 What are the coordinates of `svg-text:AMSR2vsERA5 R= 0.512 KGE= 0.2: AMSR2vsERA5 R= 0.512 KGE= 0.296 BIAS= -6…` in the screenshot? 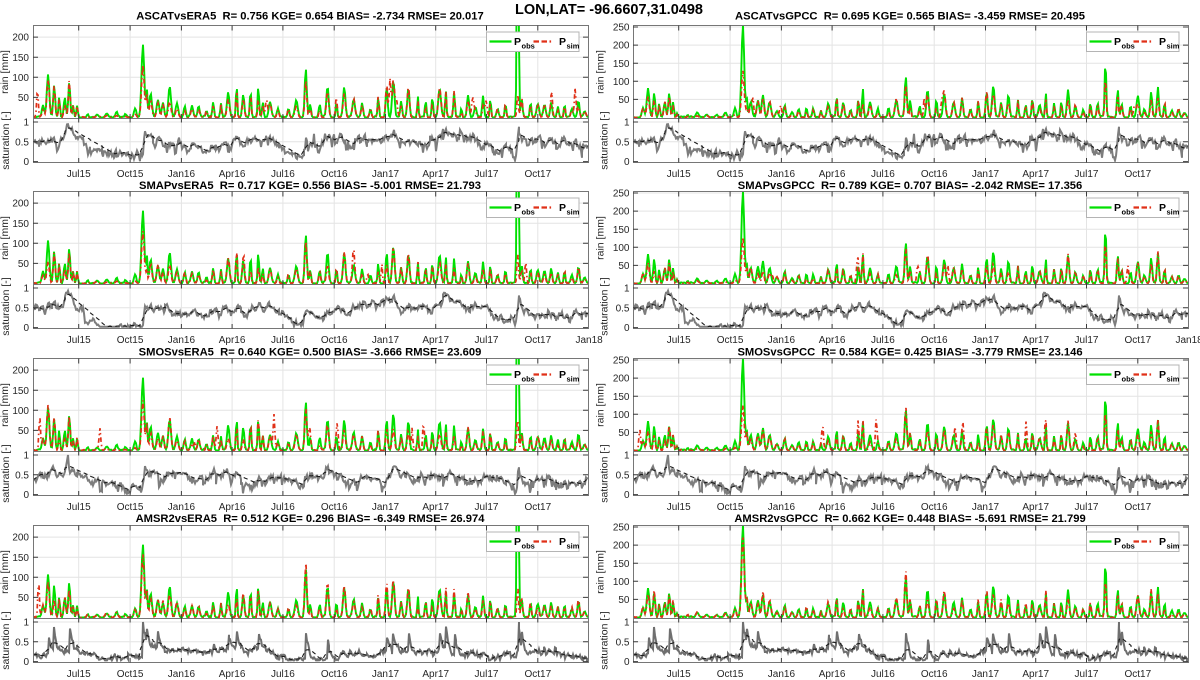 It's located at (311, 519).